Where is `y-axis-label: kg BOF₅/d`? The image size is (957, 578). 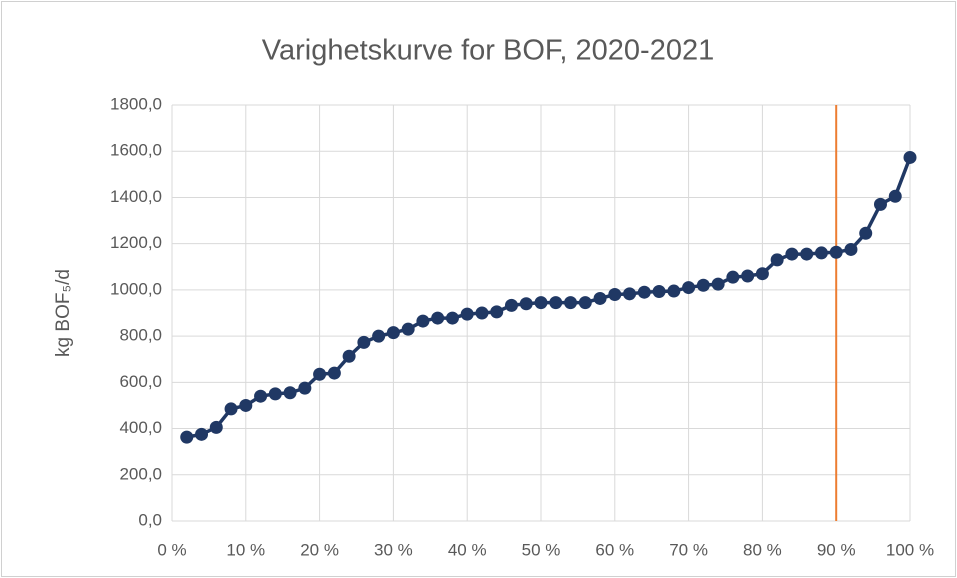 y-axis-label: kg BOF₅/d is located at coordinates (63, 313).